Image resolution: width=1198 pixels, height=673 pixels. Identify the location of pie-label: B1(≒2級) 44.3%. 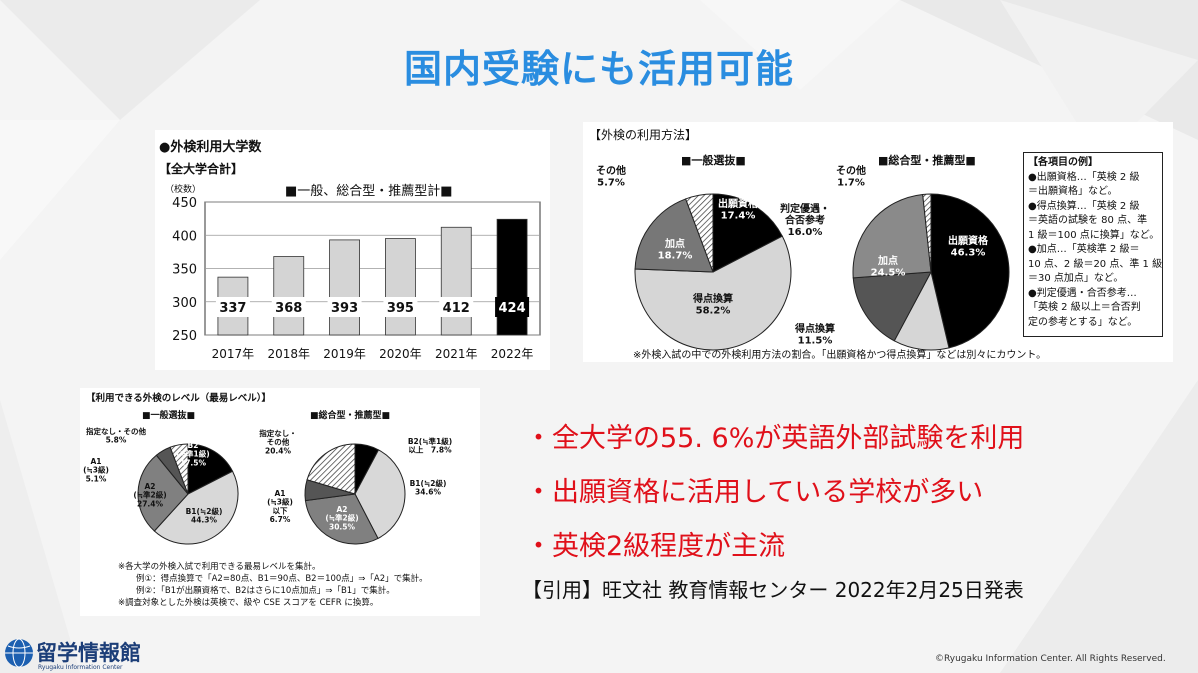
(204, 515).